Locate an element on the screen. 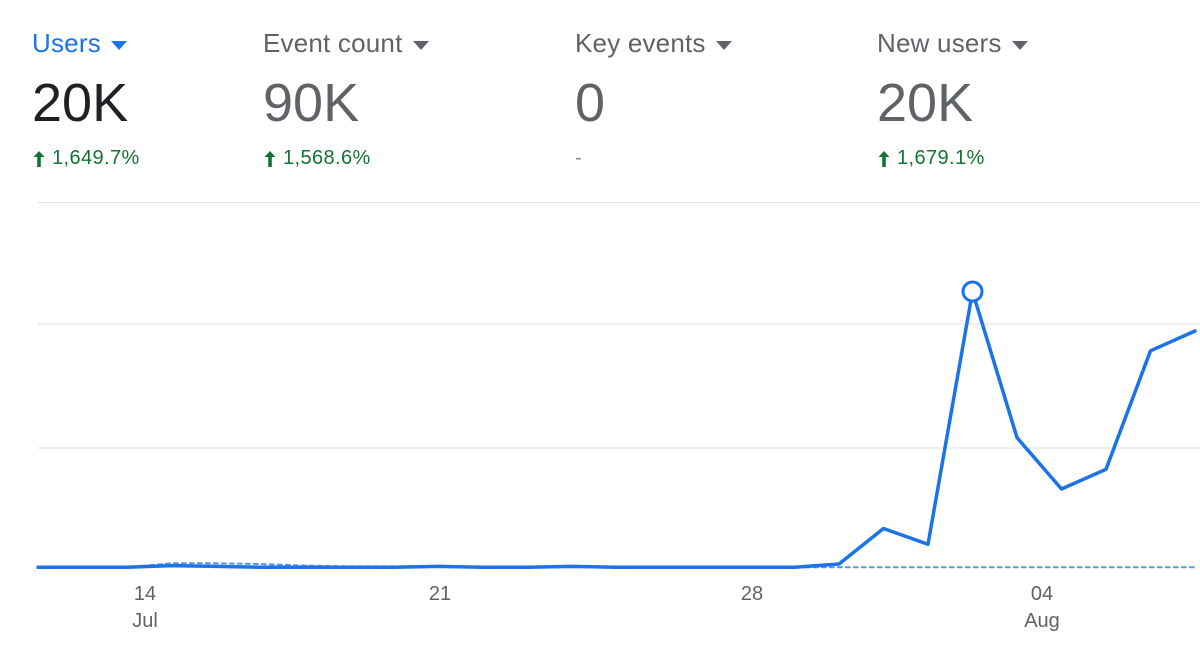 Image resolution: width=1200 pixels, height=651 pixels. metric-change: 1,649.7% is located at coordinates (162, 158).